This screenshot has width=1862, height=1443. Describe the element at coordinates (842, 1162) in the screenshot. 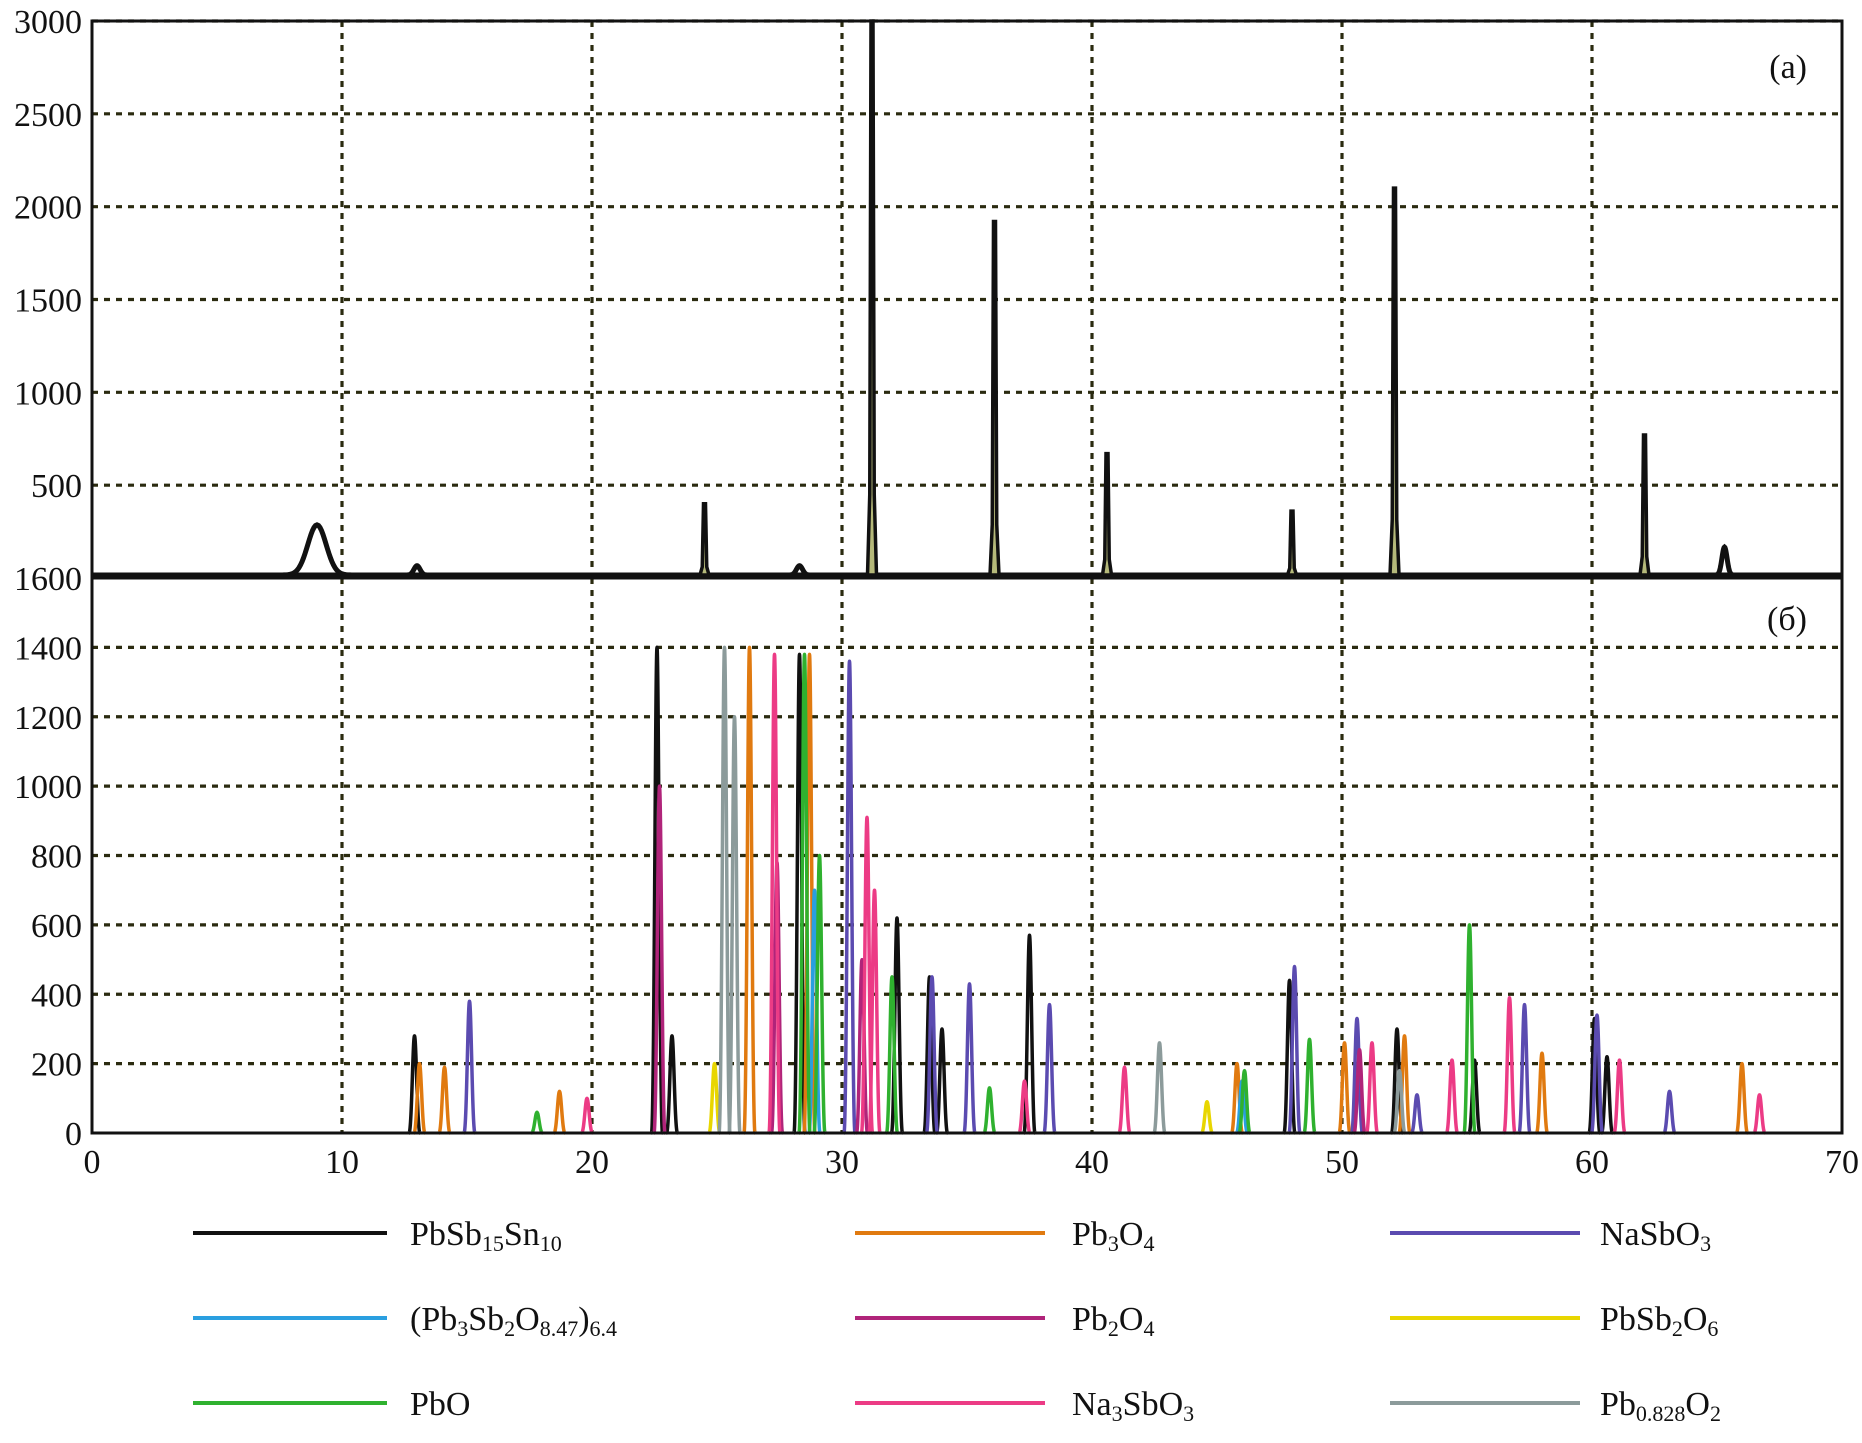

I see `x-tick-label: 30` at that location.